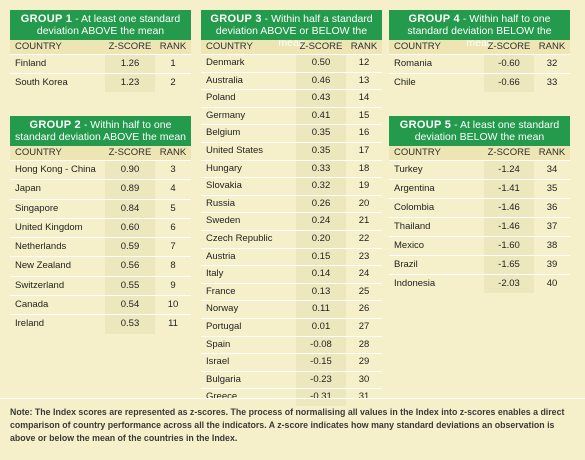 This screenshot has height=460, width=585. Describe the element at coordinates (291, 256) in the screenshot. I see `table-row: Austria 0.15 23` at that location.